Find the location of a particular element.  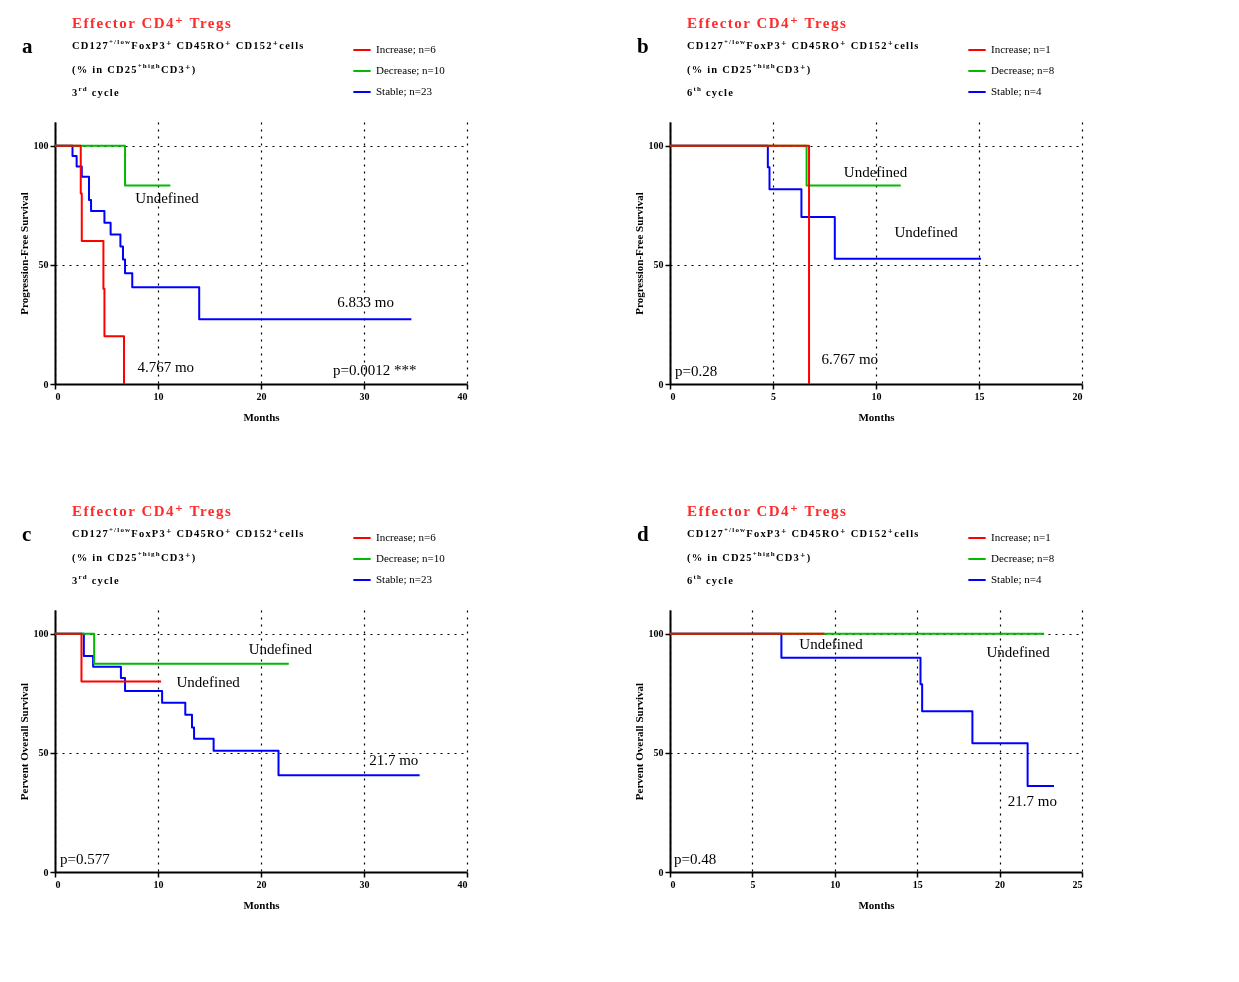

annotation: 6.767 mo is located at coordinates (850, 359).